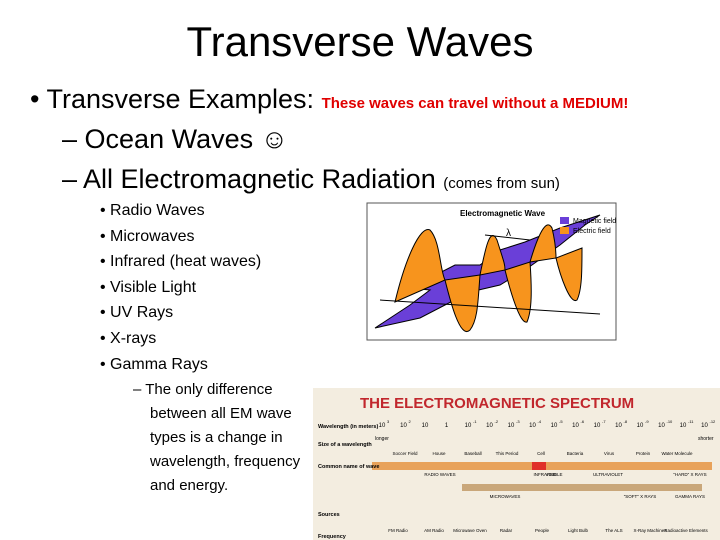 The image size is (720, 540). What do you see at coordinates (706, 439) in the screenshot?
I see `size-label: shorter` at bounding box center [706, 439].